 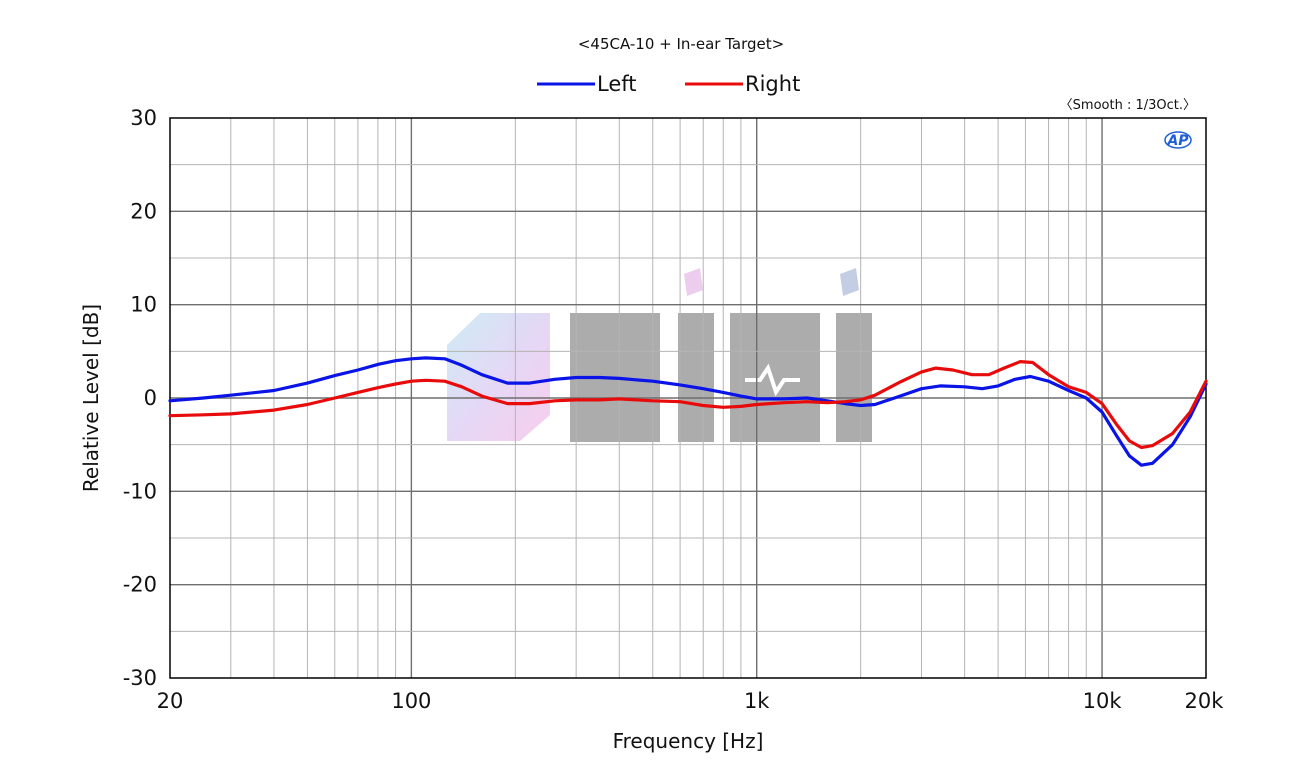 I want to click on watermark-logo, so click(x=659, y=355).